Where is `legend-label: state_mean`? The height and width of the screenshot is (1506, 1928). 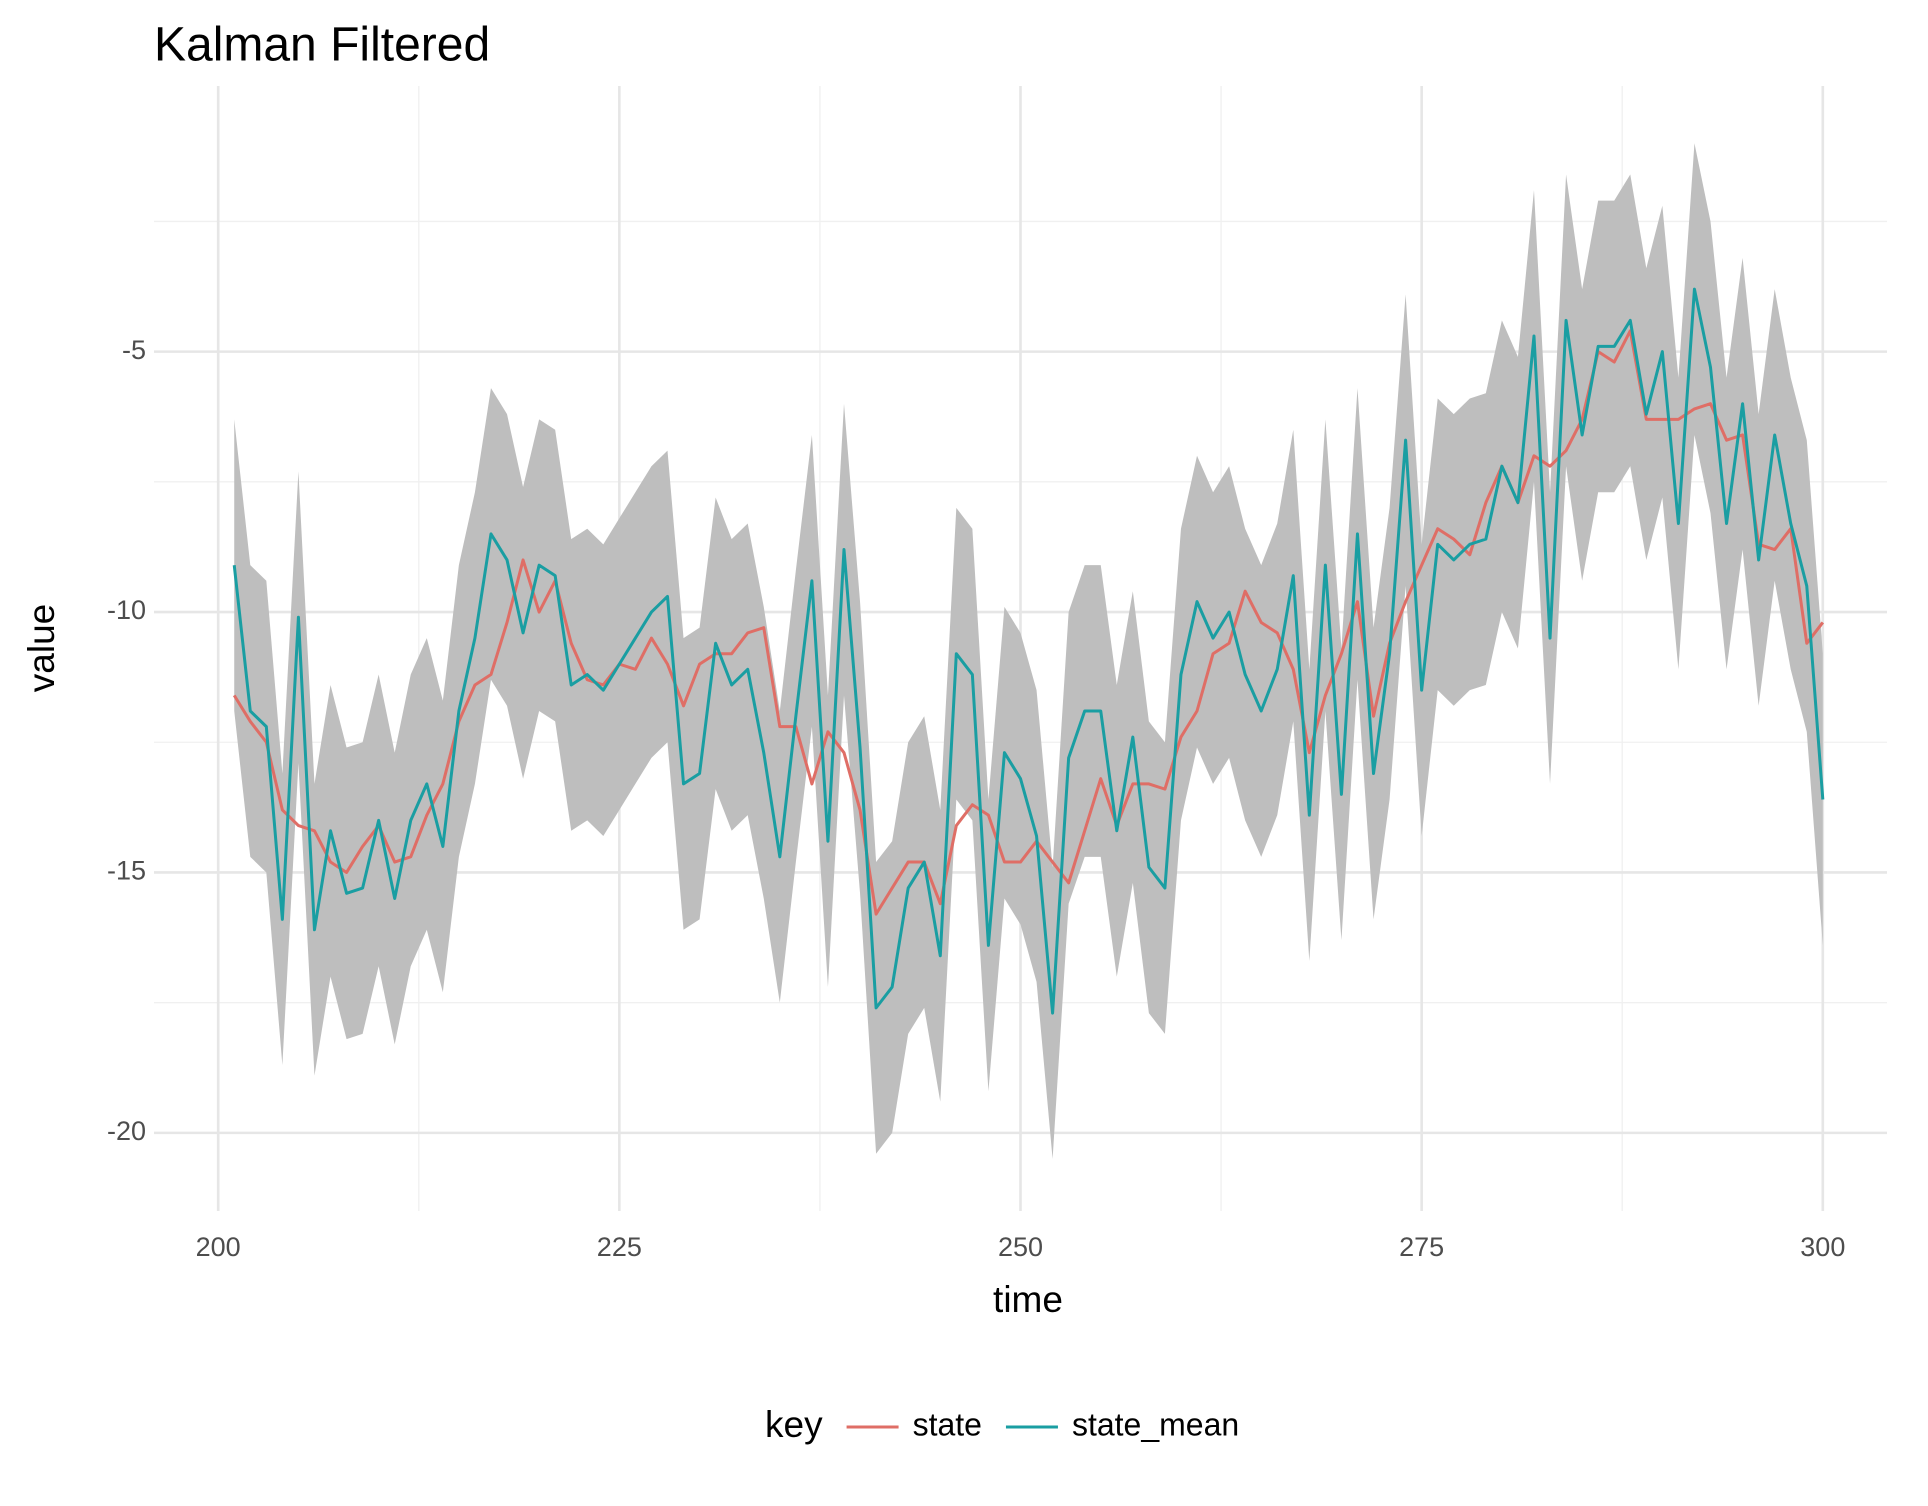
legend-label: state_mean is located at coordinates (1155, 1424).